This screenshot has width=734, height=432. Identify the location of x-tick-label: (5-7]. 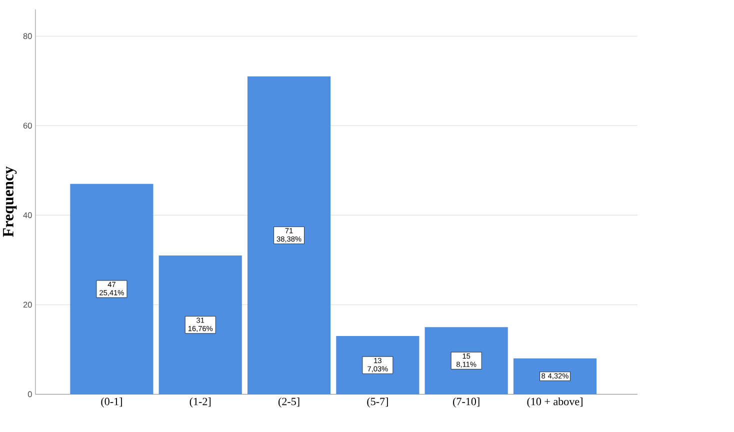
(377, 402).